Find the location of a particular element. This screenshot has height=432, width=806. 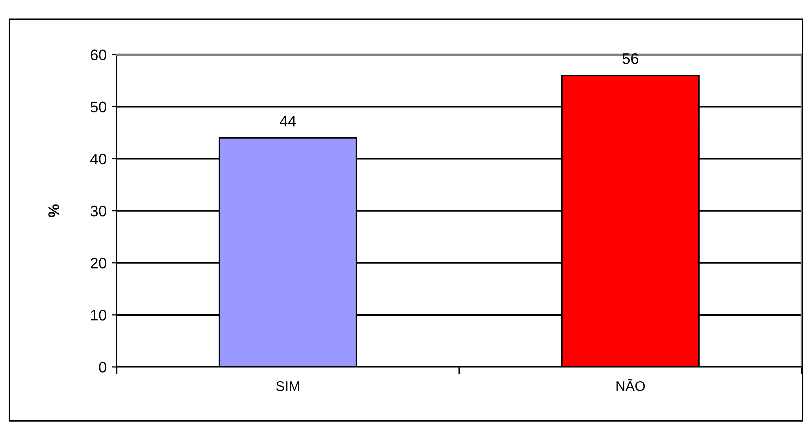

y-tick-label: 40 is located at coordinates (98, 159).